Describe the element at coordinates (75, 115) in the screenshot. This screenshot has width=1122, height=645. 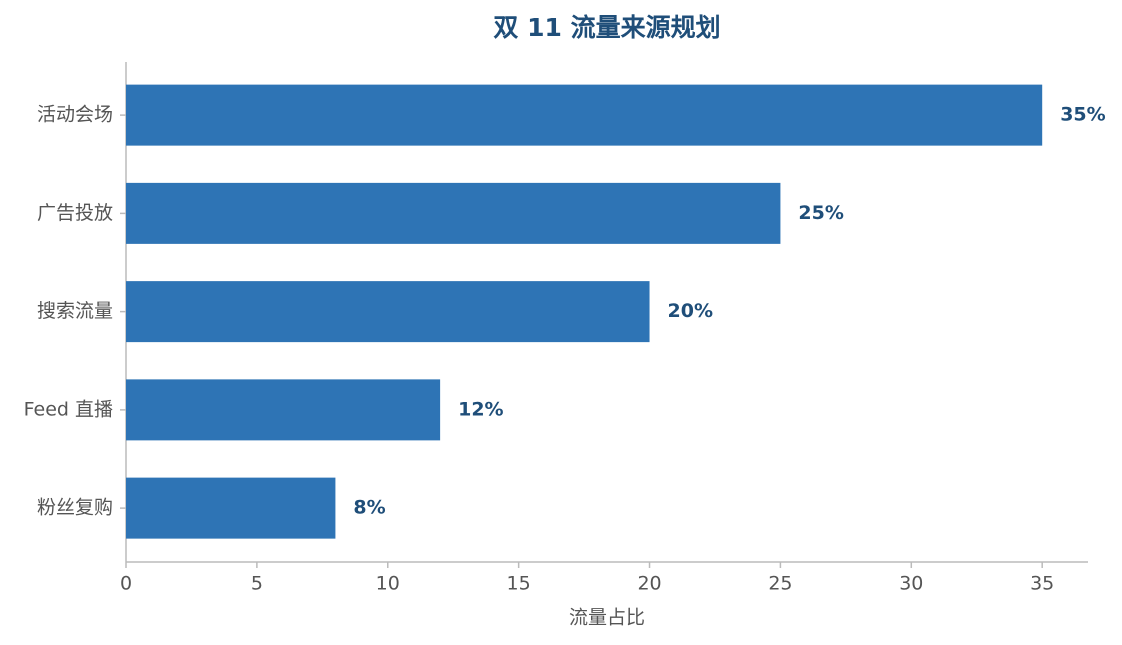
I see `y-tick-label: 活动会场` at that location.